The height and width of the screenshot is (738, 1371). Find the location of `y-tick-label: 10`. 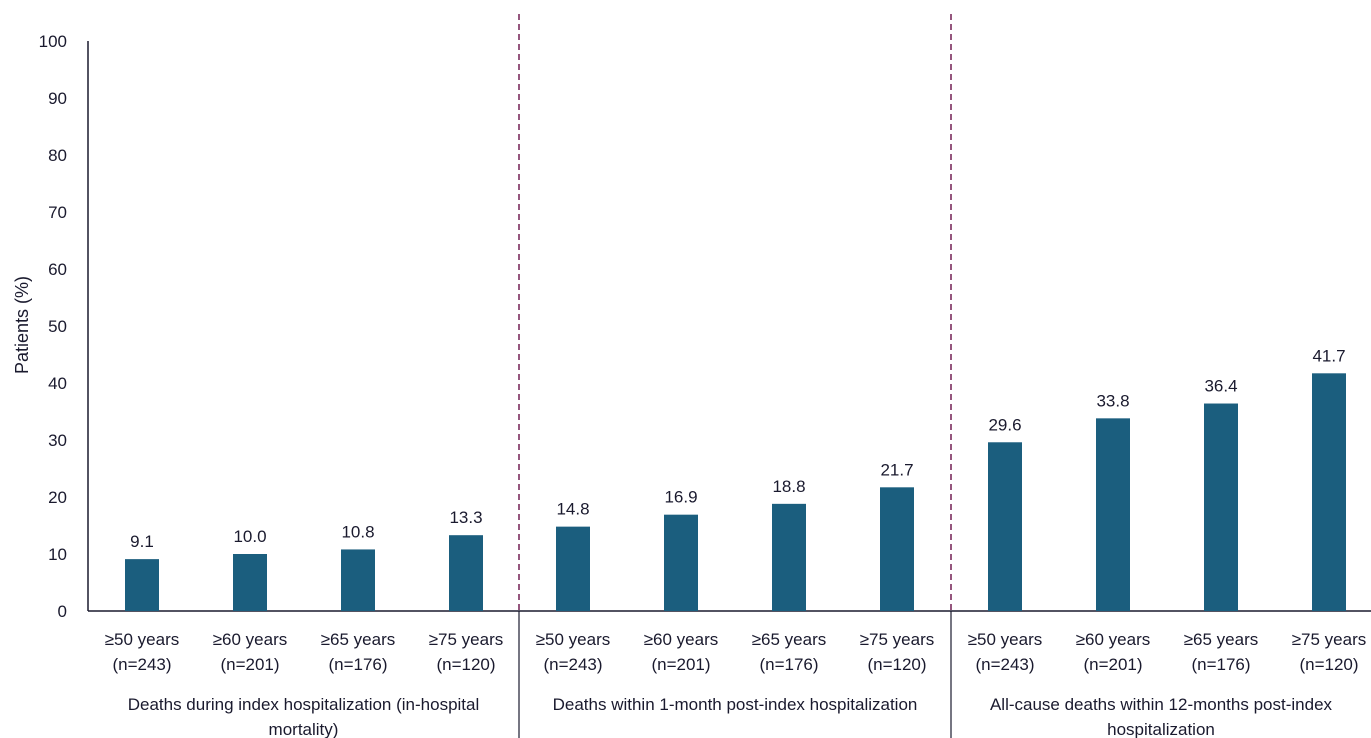

y-tick-label: 10 is located at coordinates (57, 554).